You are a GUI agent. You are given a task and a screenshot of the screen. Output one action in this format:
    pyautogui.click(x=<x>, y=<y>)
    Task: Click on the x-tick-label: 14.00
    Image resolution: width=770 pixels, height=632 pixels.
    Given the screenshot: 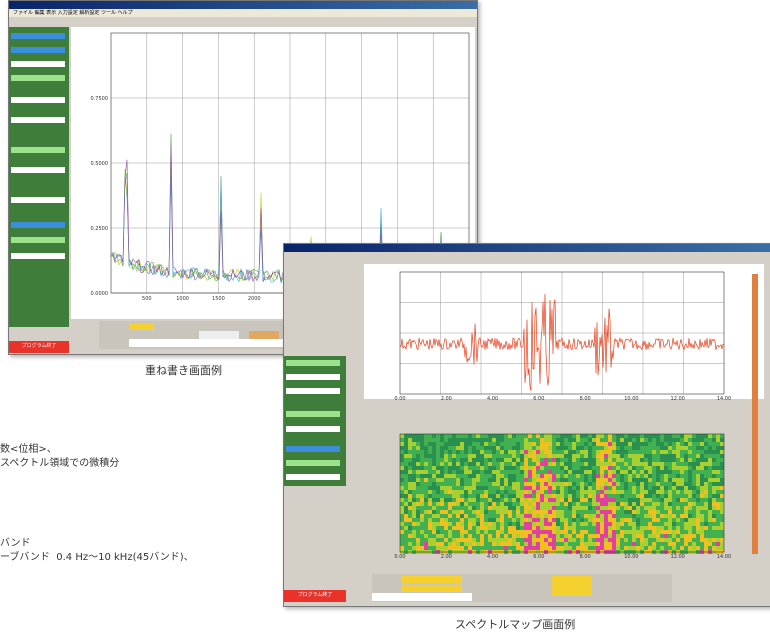 What is the action you would take?
    pyautogui.click(x=724, y=557)
    